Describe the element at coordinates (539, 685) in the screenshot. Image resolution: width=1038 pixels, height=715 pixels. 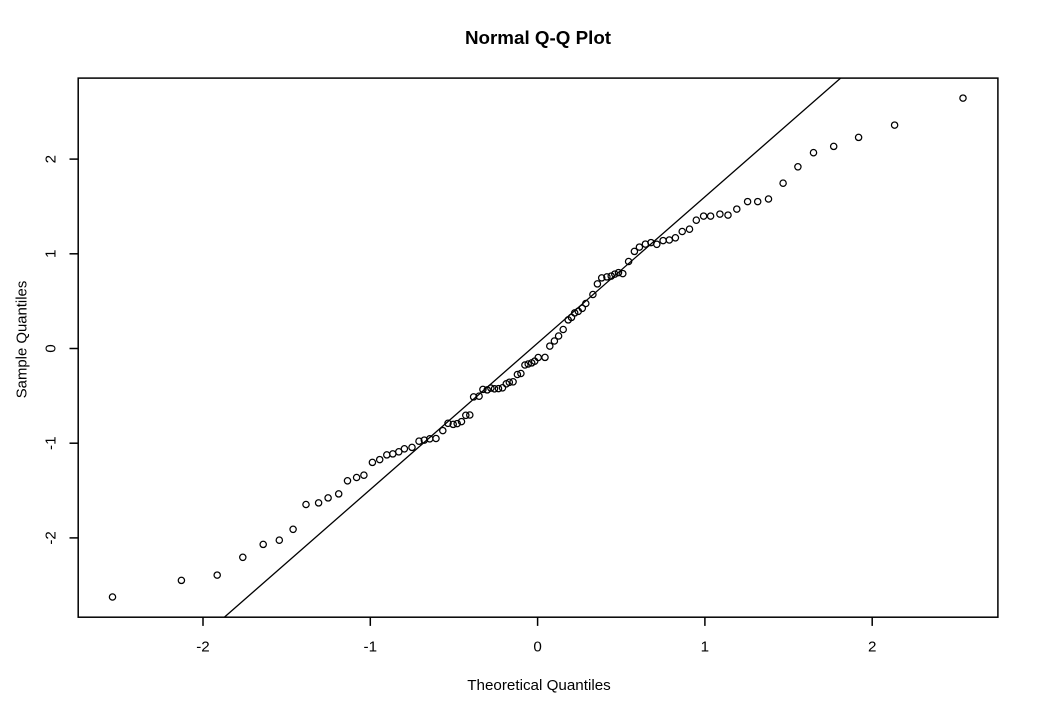
I see `svg-text: Theoretical Quantiles` at that location.